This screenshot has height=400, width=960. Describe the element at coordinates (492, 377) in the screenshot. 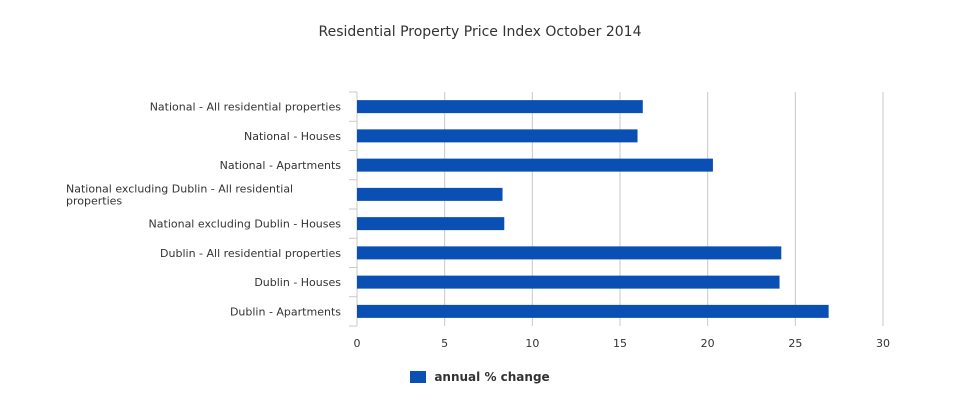

I see `legend-label: annual % change` at that location.